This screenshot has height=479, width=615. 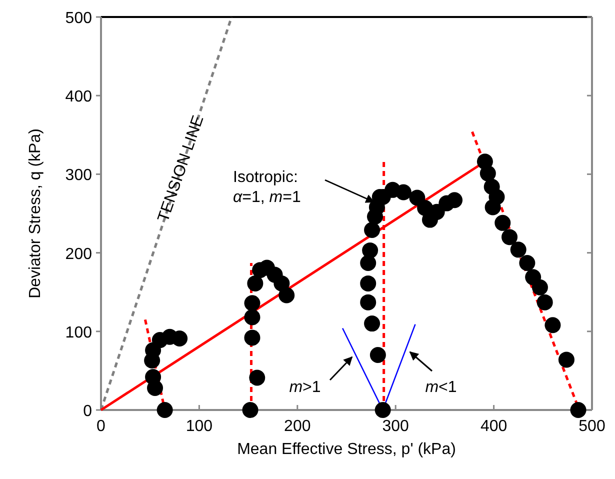 What do you see at coordinates (267, 187) in the screenshot?
I see `annotation: Isotropic: α=1, m=1` at bounding box center [267, 187].